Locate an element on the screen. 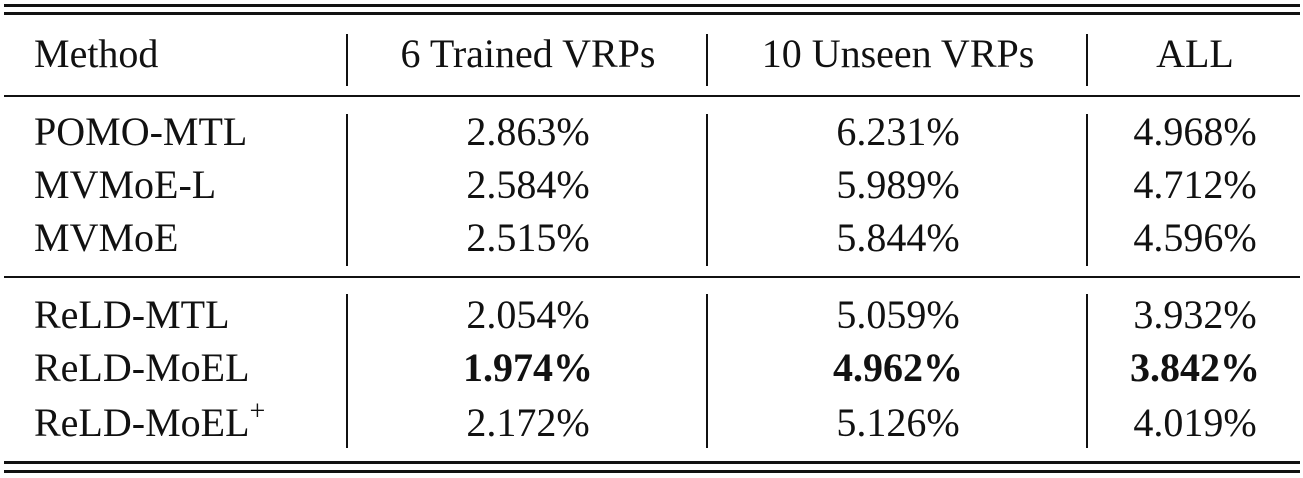 This screenshot has width=1303, height=478. bottom-rule-outer is located at coordinates (652, 471).